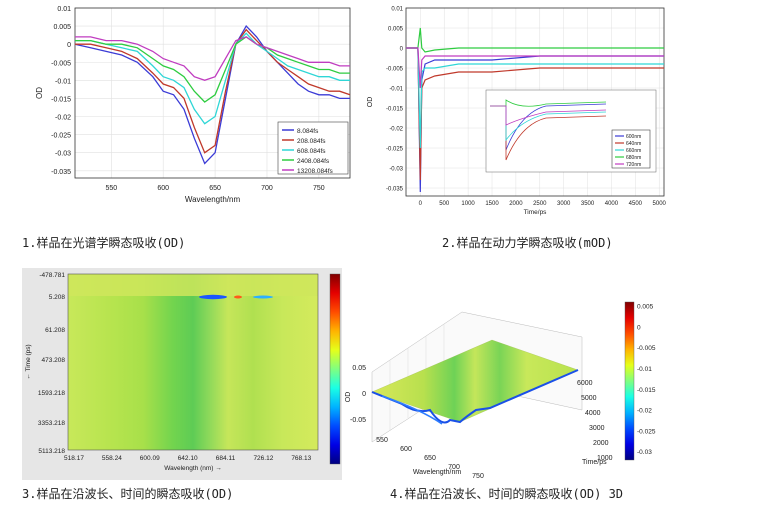  I want to click on y-tick-label: 5000, so click(589, 398).